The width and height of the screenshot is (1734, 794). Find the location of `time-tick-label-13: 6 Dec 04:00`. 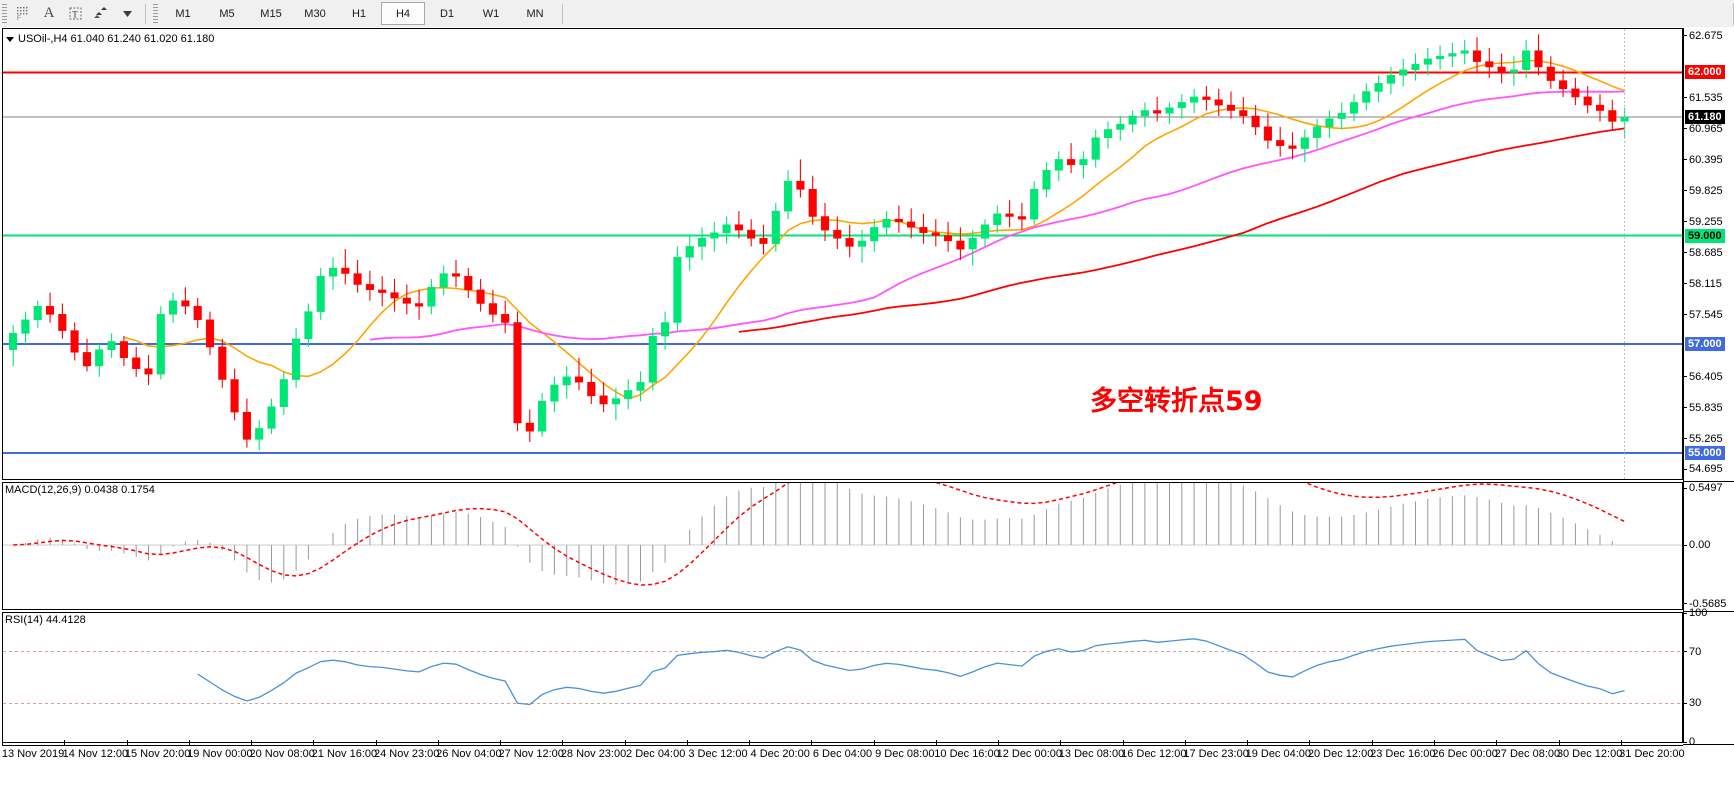

time-tick-label-13: 6 Dec 04:00 is located at coordinates (842, 754).